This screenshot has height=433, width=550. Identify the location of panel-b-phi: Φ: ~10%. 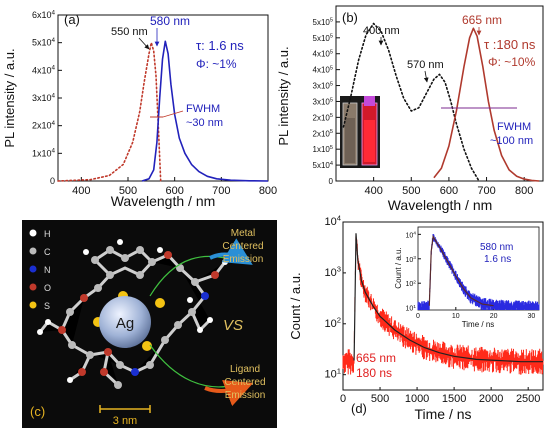
(512, 62).